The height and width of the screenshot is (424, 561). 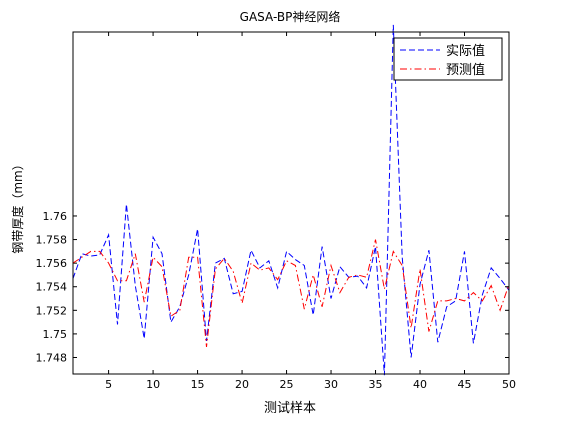 I want to click on x-tick-label: 5, so click(x=108, y=384).